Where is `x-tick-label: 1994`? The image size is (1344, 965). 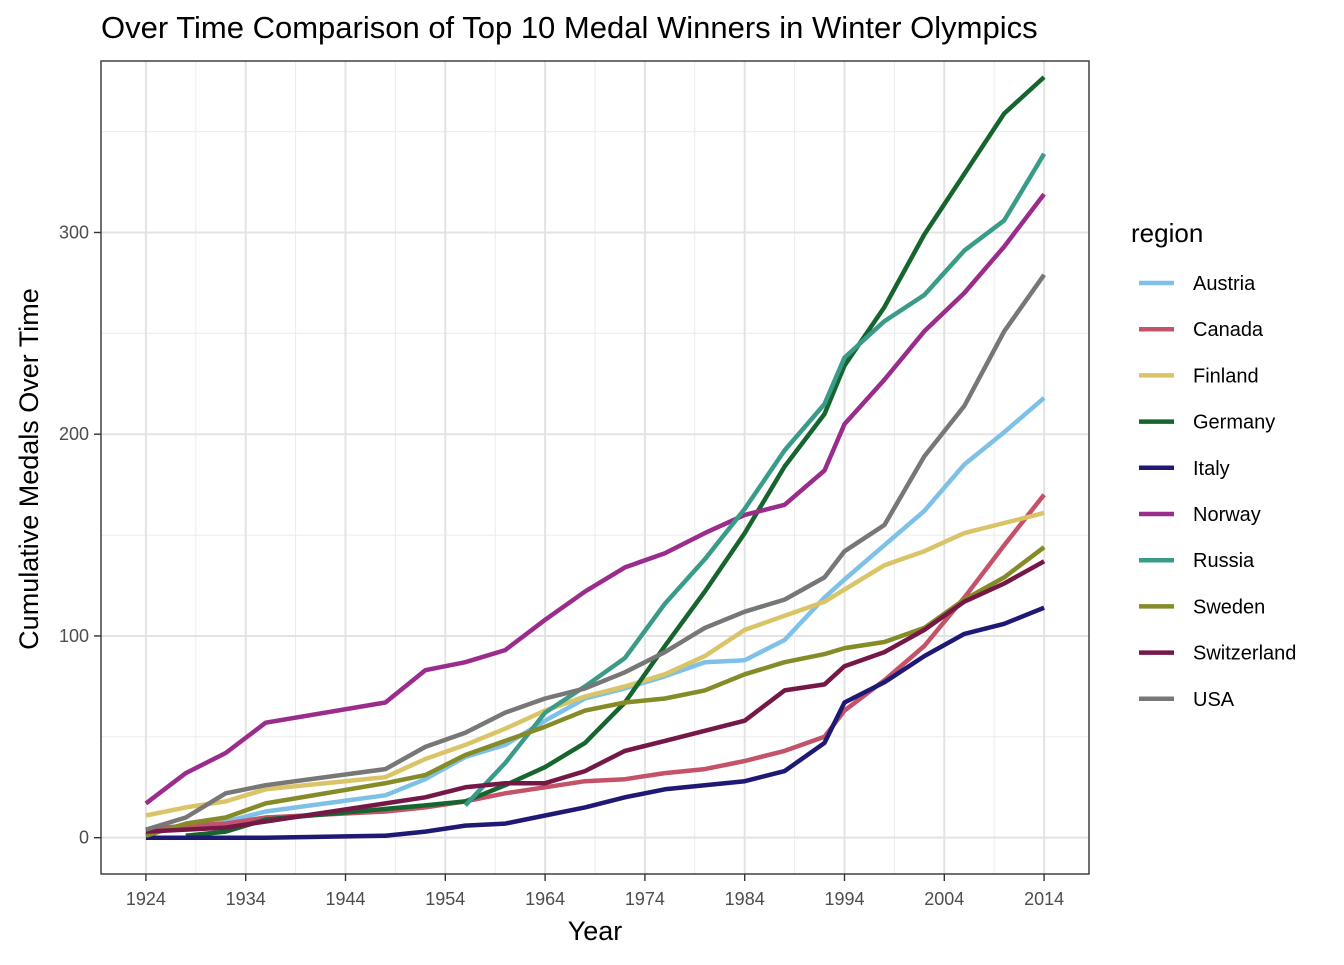 x-tick-label: 1994 is located at coordinates (844, 899).